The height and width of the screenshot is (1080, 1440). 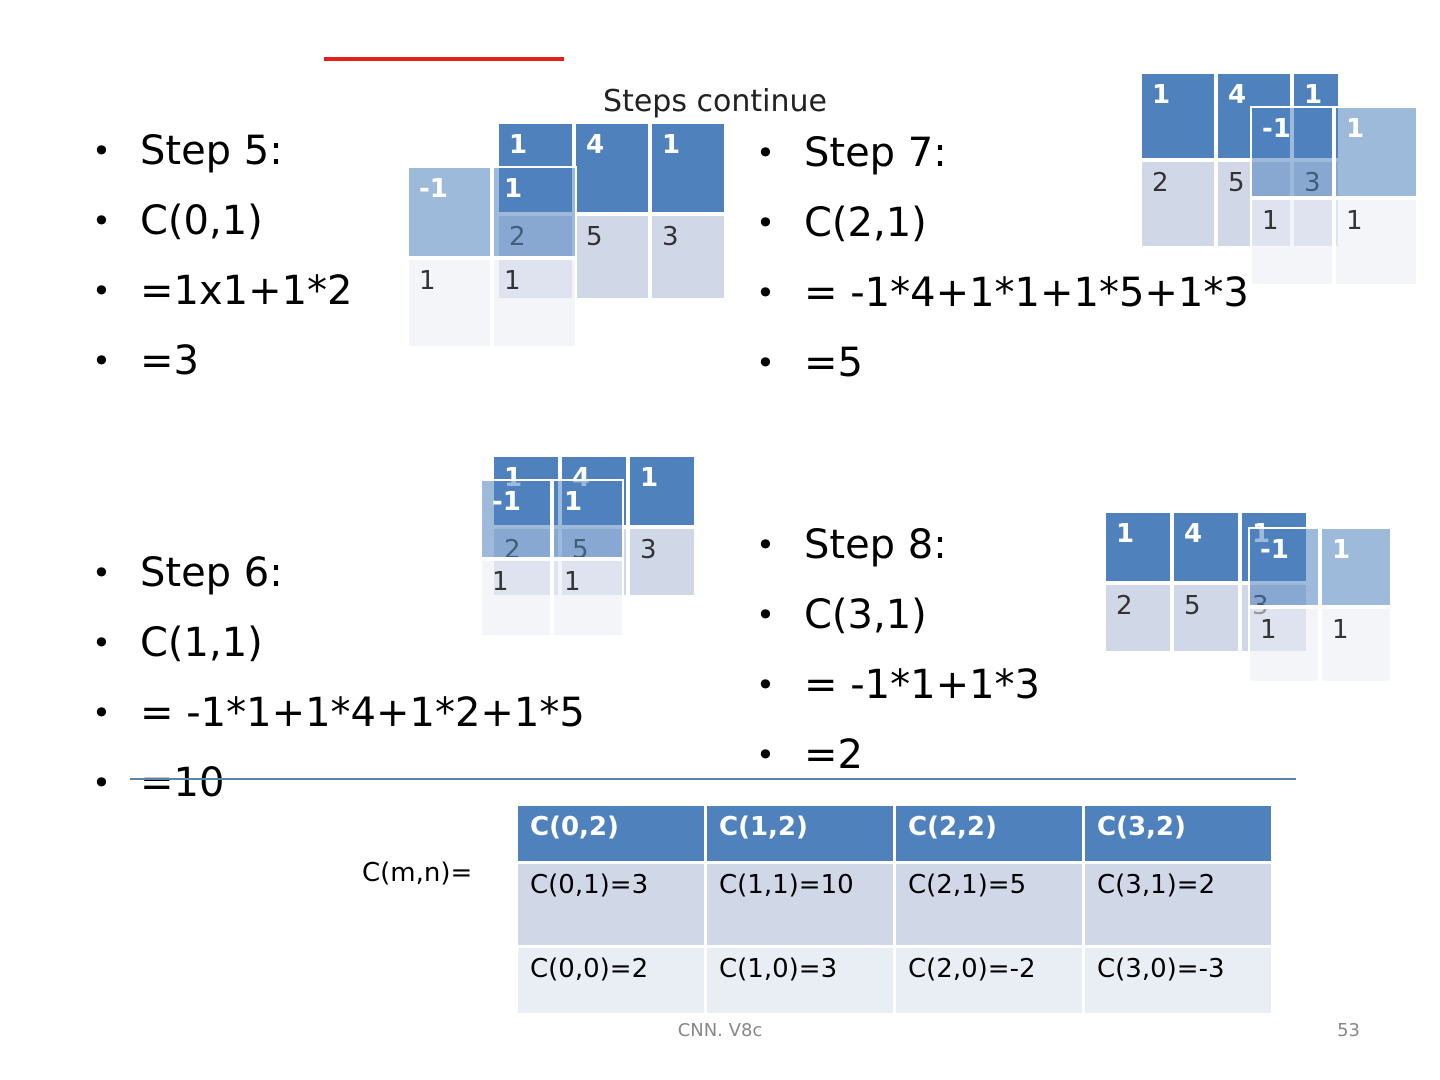 I want to click on step-8-kernel-grid: -1 1 1 1, so click(x=1320, y=605).